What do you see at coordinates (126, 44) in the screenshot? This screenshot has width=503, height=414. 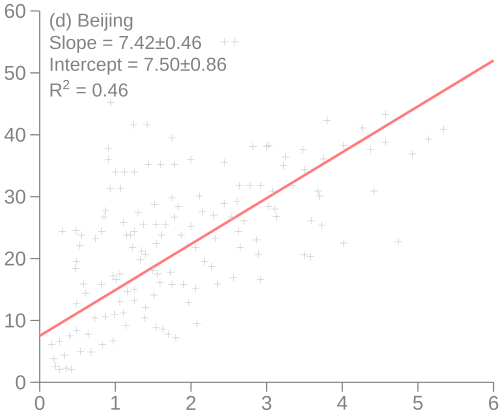 I see `annotation: Slope = 7.42±0.46` at bounding box center [126, 44].